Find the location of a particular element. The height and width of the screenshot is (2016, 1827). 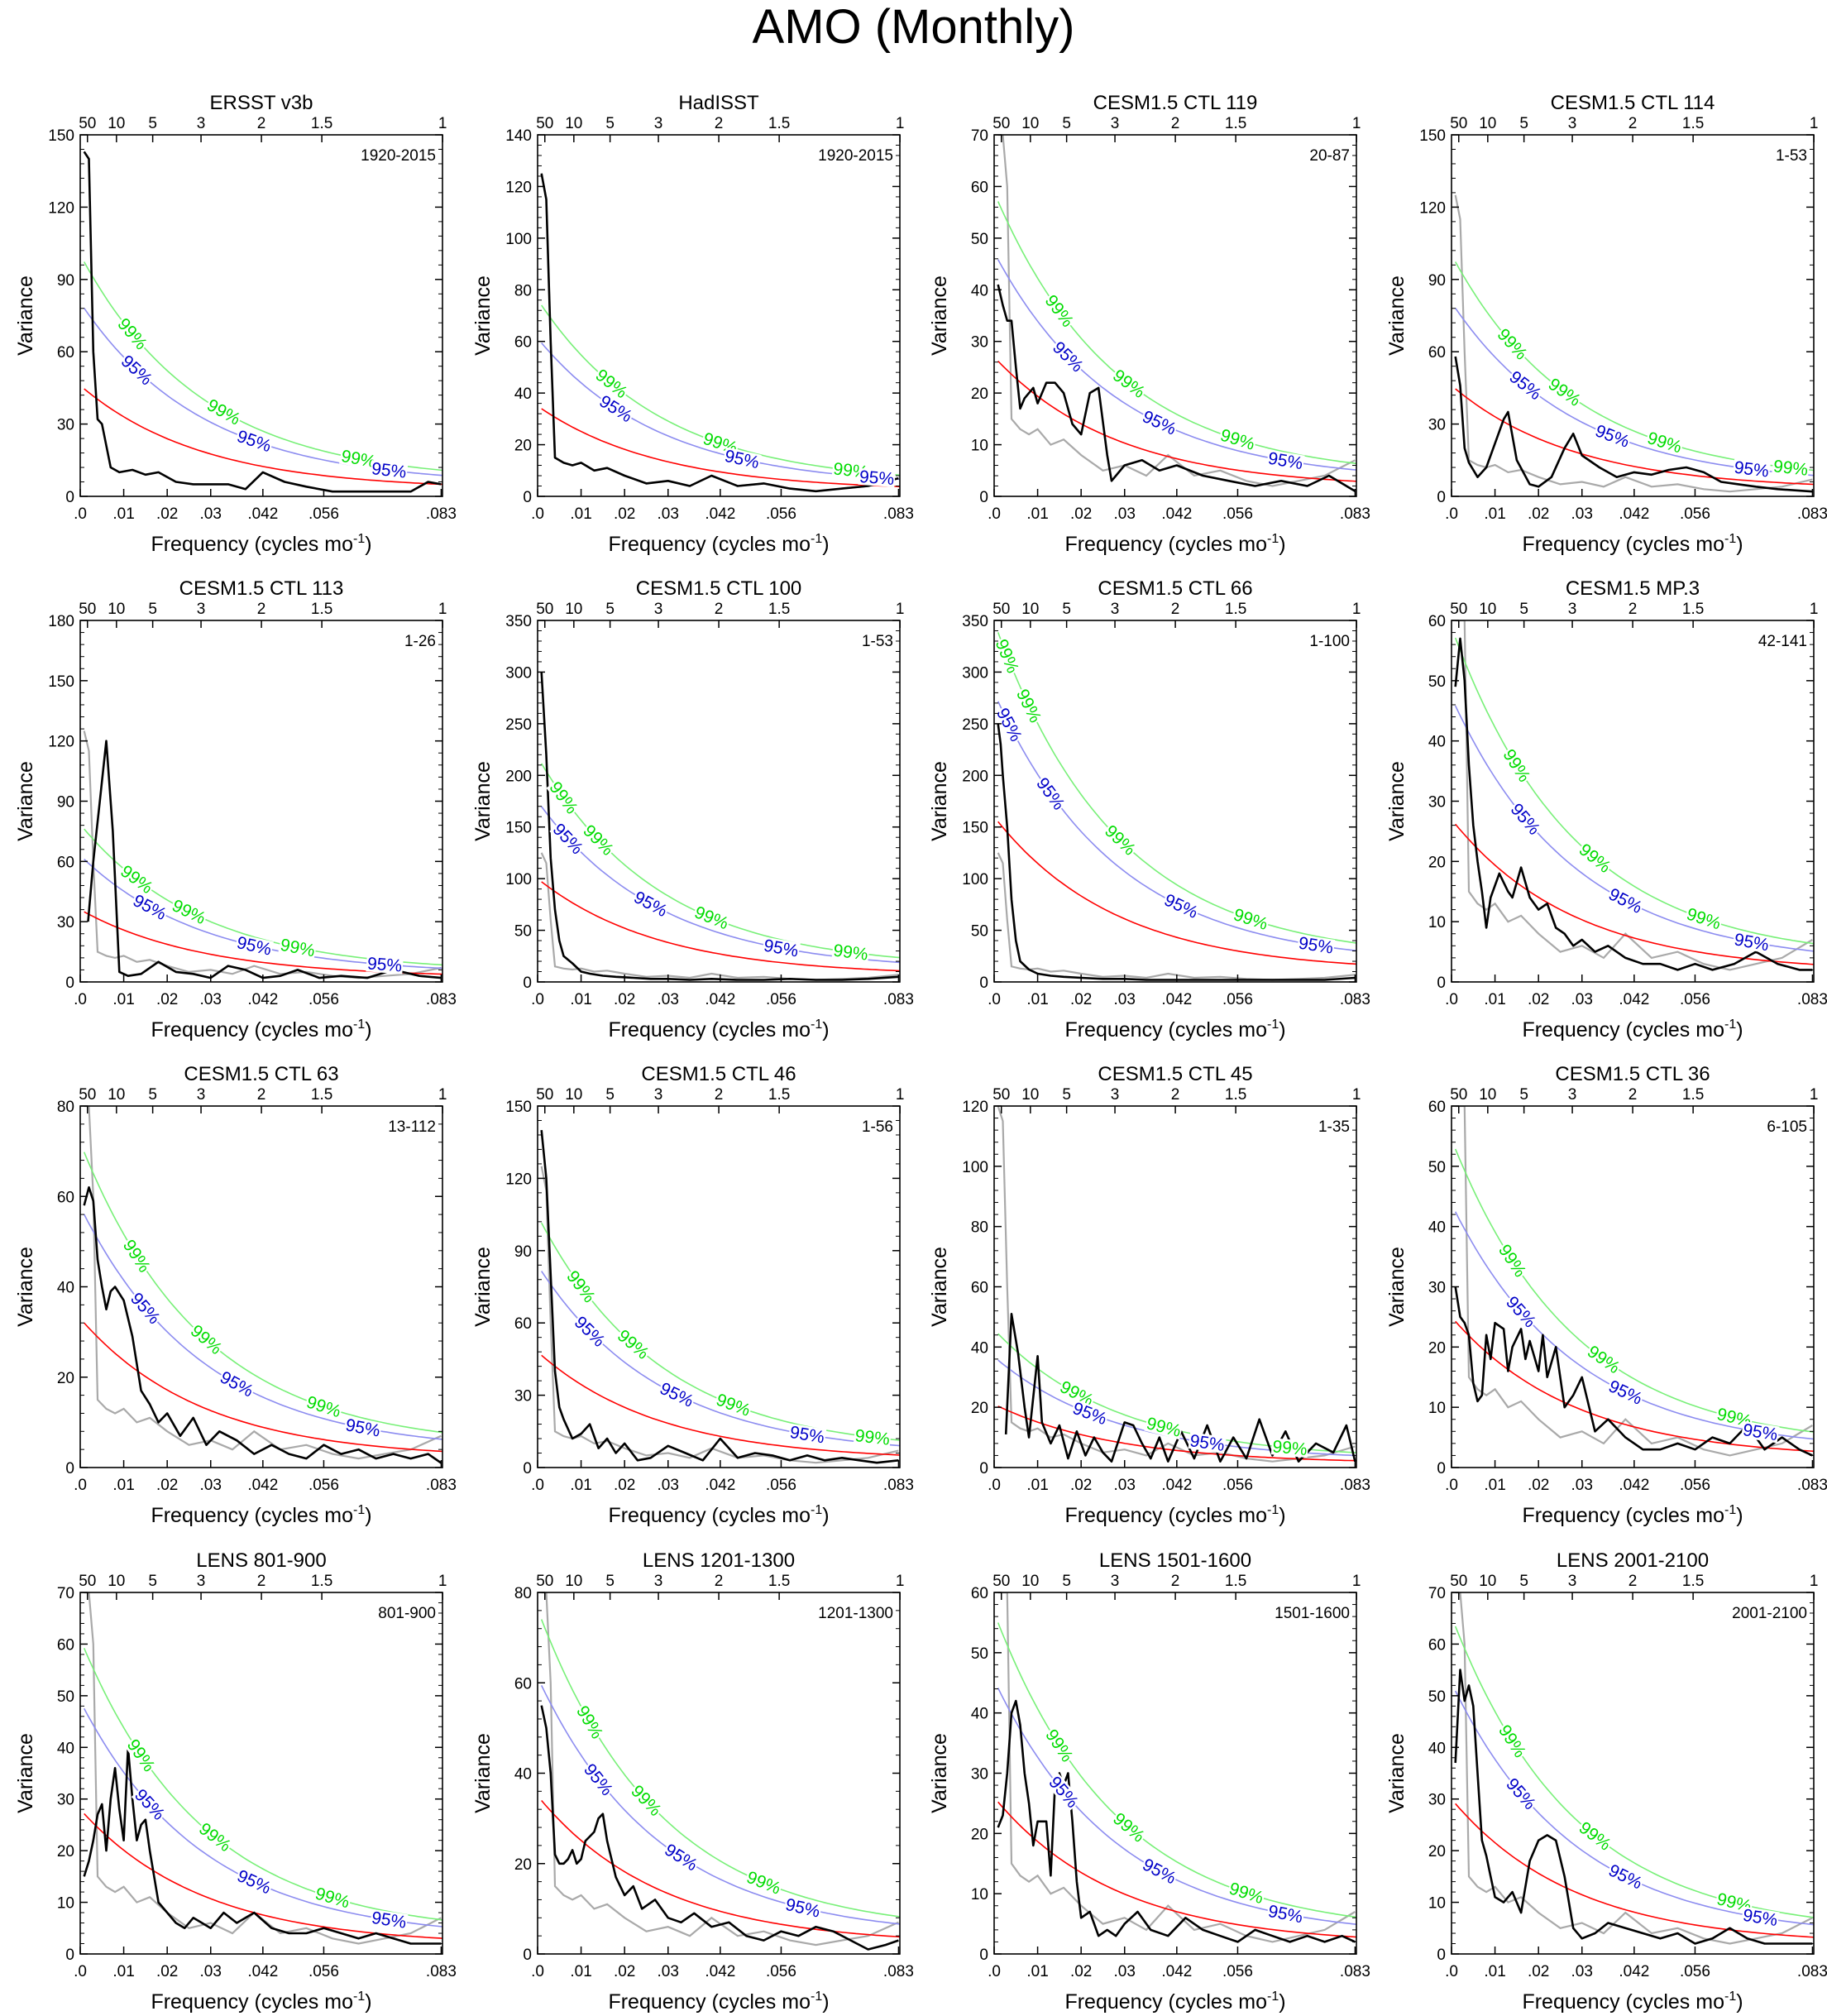

conf99-line is located at coordinates (720, 1769).